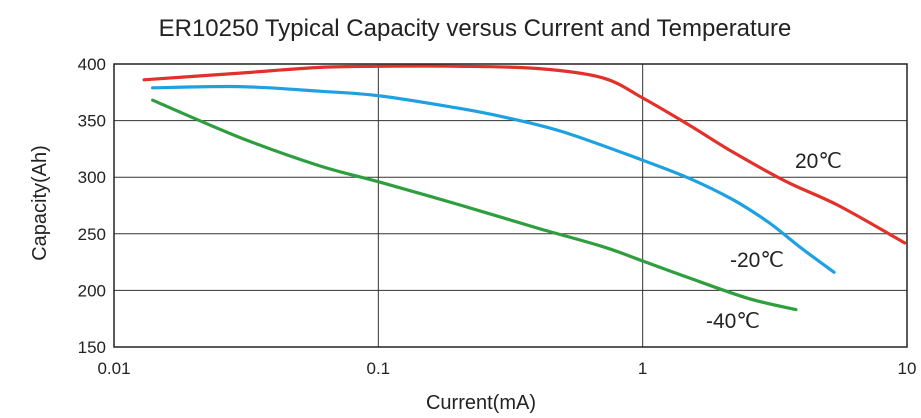  I want to click on x-tick-label: 0.1, so click(379, 368).